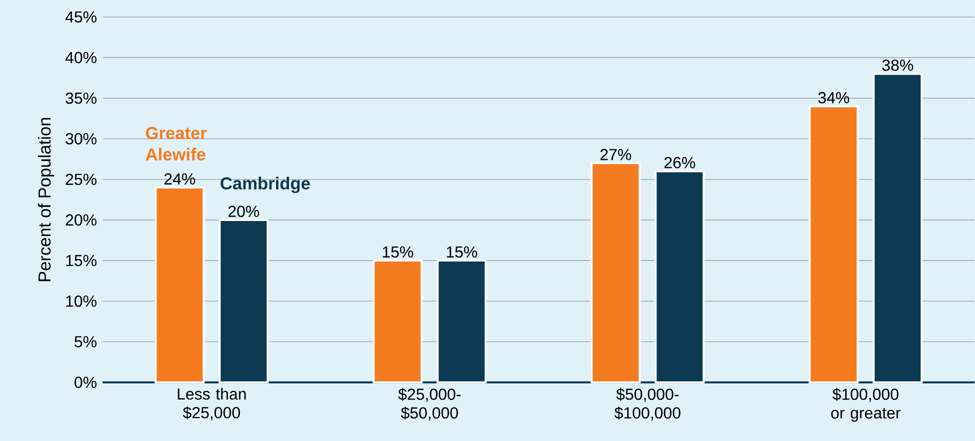 Image resolution: width=975 pixels, height=441 pixels. Describe the element at coordinates (244, 212) in the screenshot. I see `data-label: 20%` at that location.